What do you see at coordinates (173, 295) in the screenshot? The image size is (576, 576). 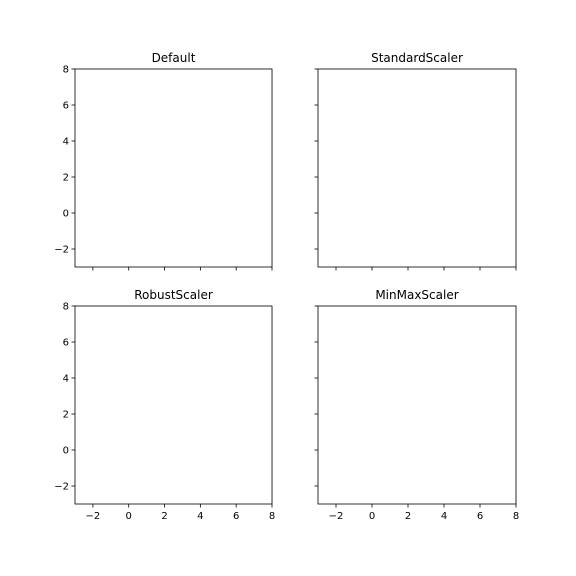 I see `subplot-title: RobustScaler` at bounding box center [173, 295].